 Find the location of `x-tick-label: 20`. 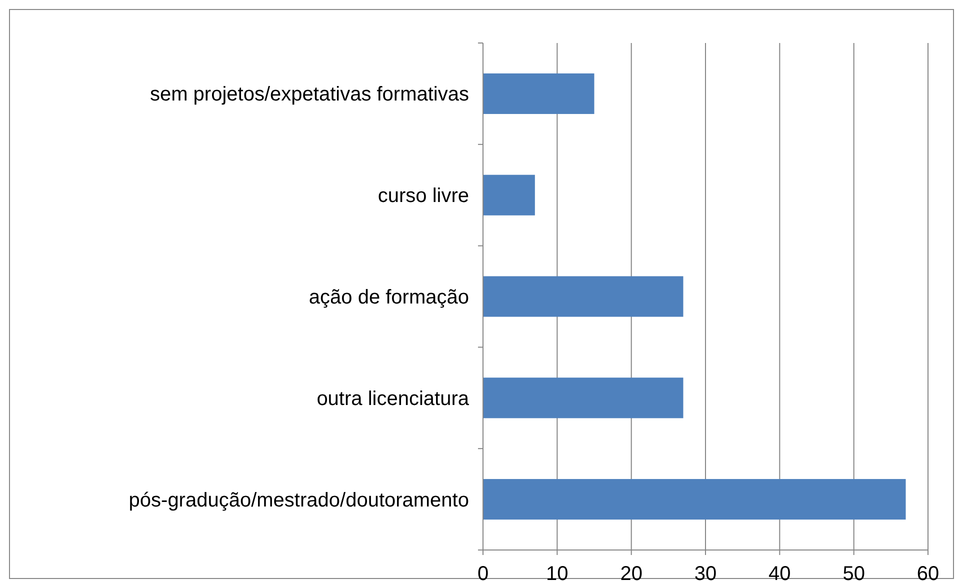

x-tick-label: 20 is located at coordinates (631, 572).